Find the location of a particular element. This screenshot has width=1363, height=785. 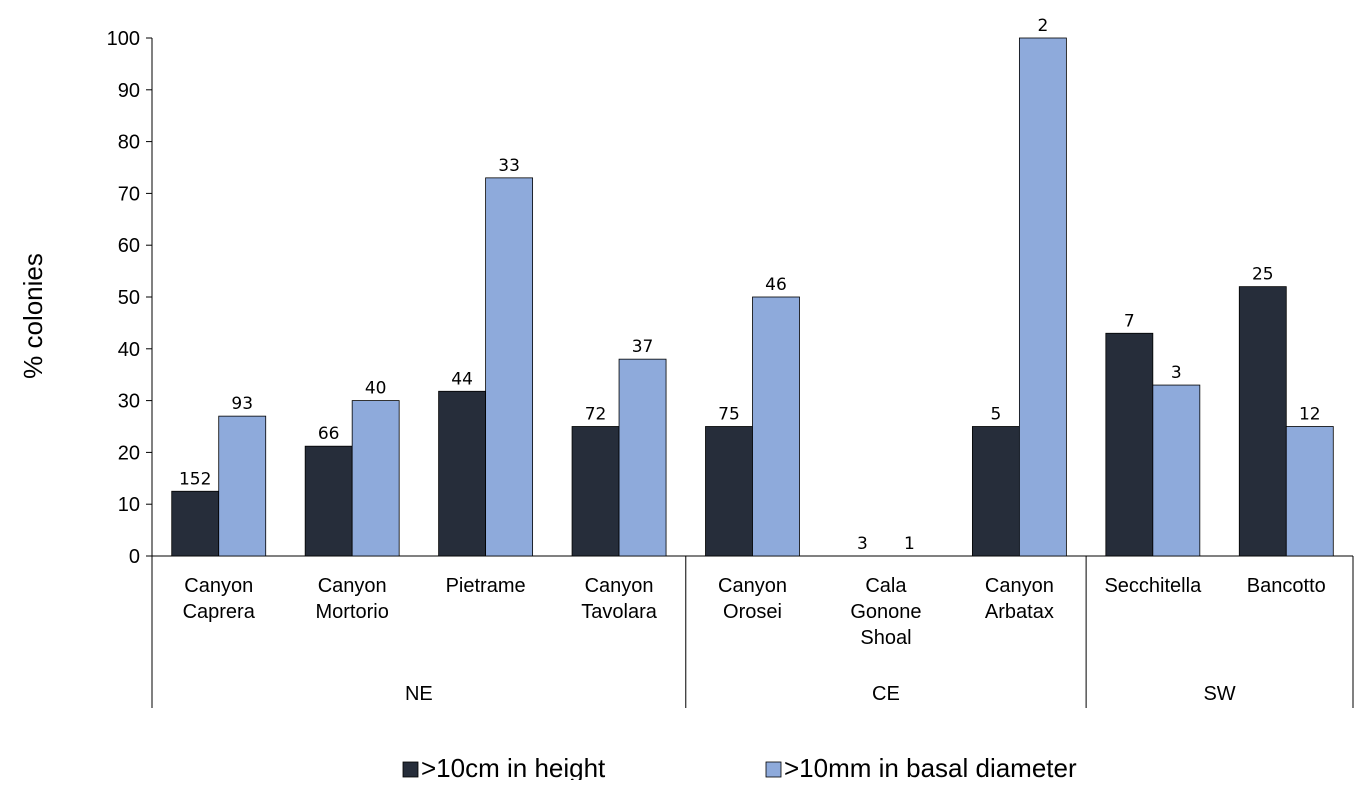

data-label: 75 is located at coordinates (729, 415).